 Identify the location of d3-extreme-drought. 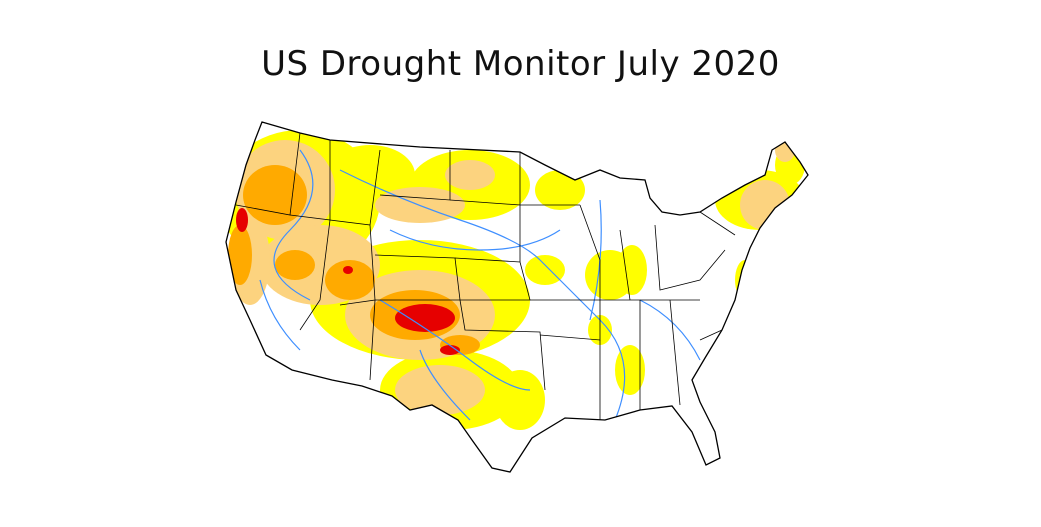
(348, 281).